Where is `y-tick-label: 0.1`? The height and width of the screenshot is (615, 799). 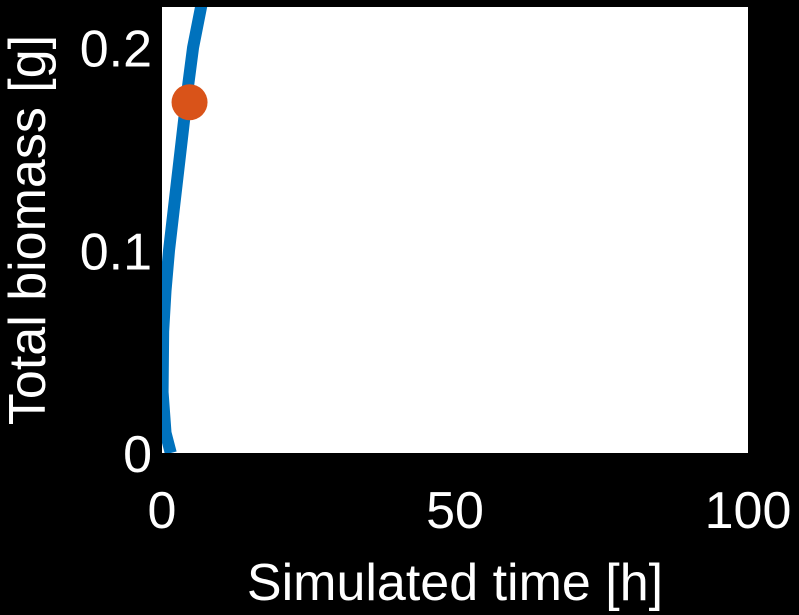 y-tick-label: 0.1 is located at coordinates (116, 252).